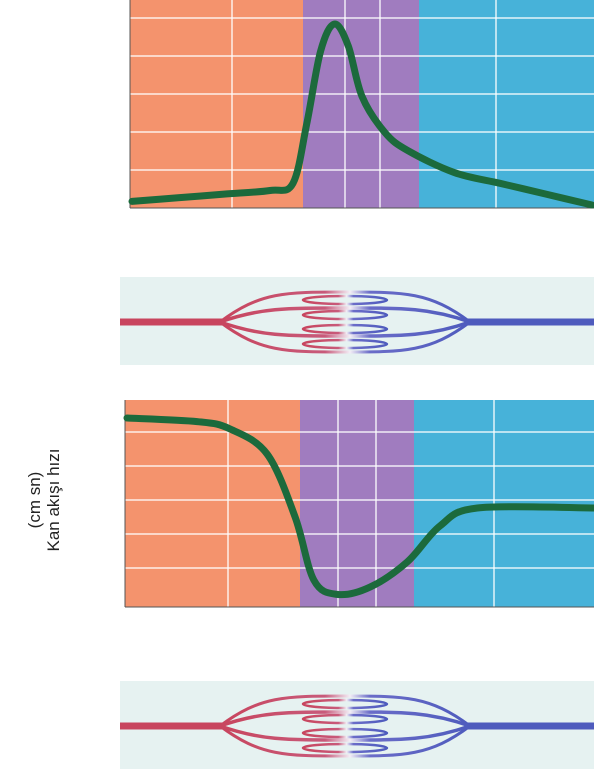  I want to click on vessel-network-top, so click(357, 321).